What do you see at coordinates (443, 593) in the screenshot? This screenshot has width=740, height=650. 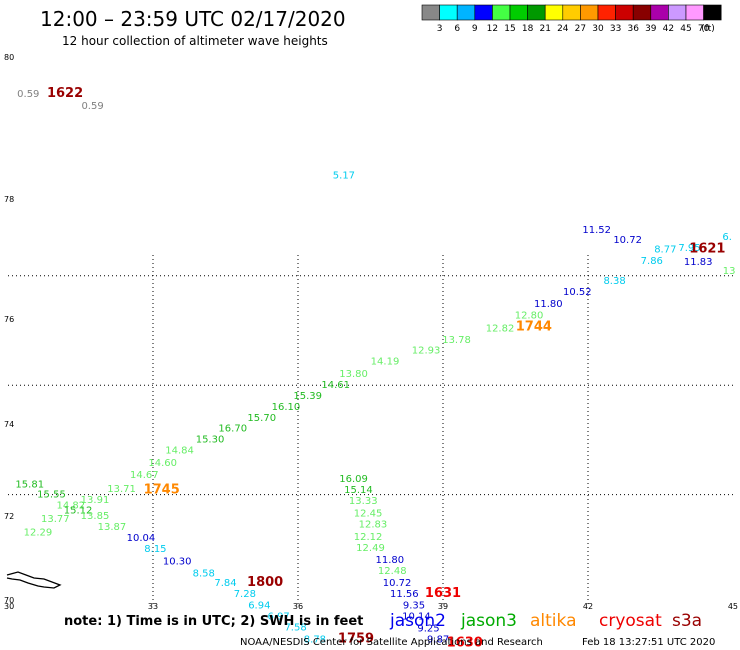 I see `pass-time-label: 1631` at bounding box center [443, 593].